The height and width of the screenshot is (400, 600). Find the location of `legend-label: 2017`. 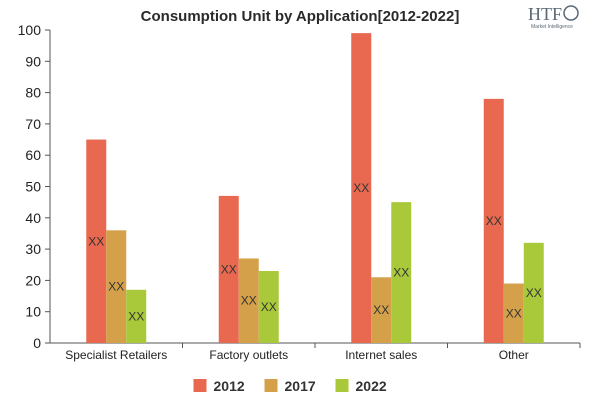

legend-label: 2017 is located at coordinates (300, 386).